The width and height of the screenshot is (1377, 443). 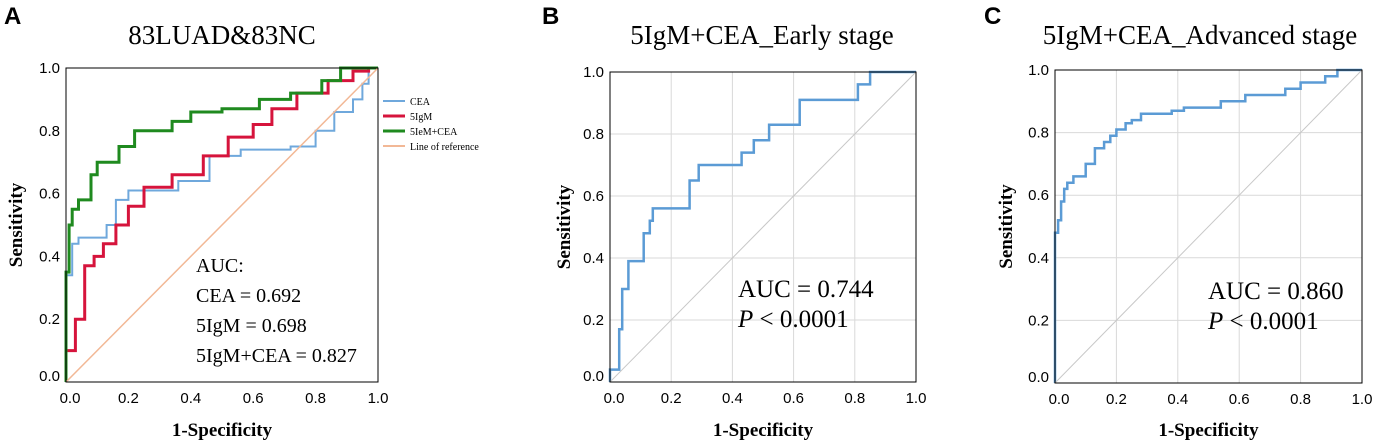 What do you see at coordinates (190, 398) in the screenshot?
I see `panel-a-xtick-label-2: 0.4` at bounding box center [190, 398].